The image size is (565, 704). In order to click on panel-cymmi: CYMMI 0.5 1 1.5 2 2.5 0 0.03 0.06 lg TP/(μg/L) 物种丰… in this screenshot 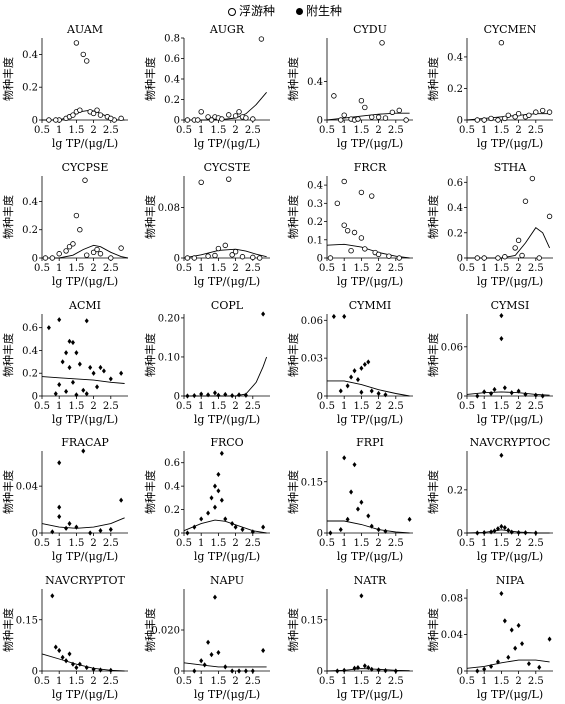, I will do `click(349, 362)`.